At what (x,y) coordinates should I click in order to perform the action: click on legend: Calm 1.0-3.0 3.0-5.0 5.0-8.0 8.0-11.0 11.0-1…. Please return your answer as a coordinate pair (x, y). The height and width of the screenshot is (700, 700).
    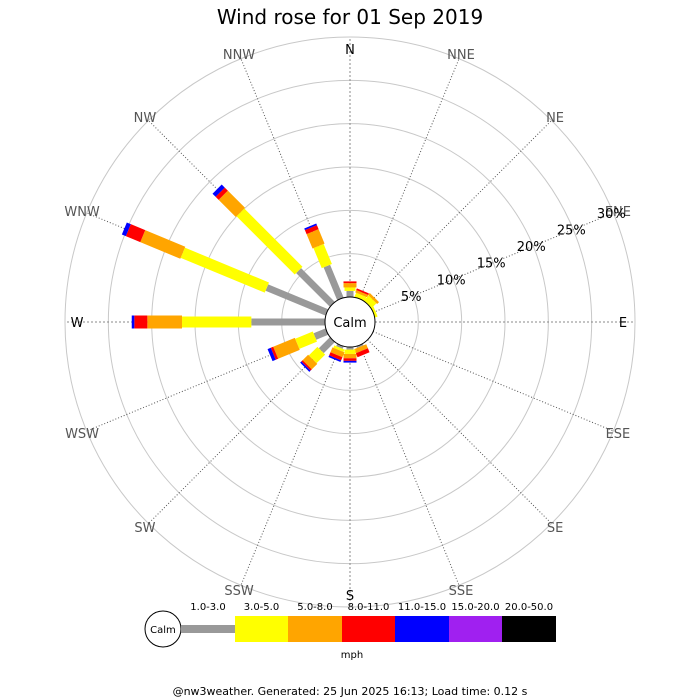
    Looking at the image, I should click on (350, 631).